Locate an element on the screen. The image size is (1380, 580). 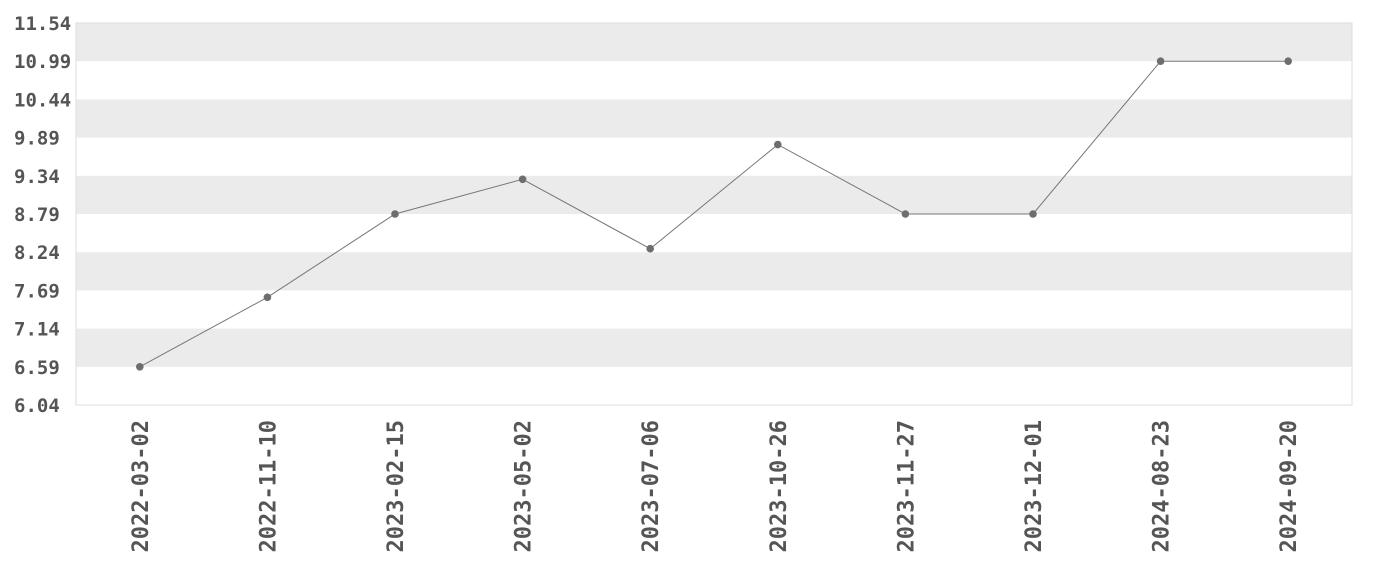
y-tick-label: 8.79 is located at coordinates (37, 215).